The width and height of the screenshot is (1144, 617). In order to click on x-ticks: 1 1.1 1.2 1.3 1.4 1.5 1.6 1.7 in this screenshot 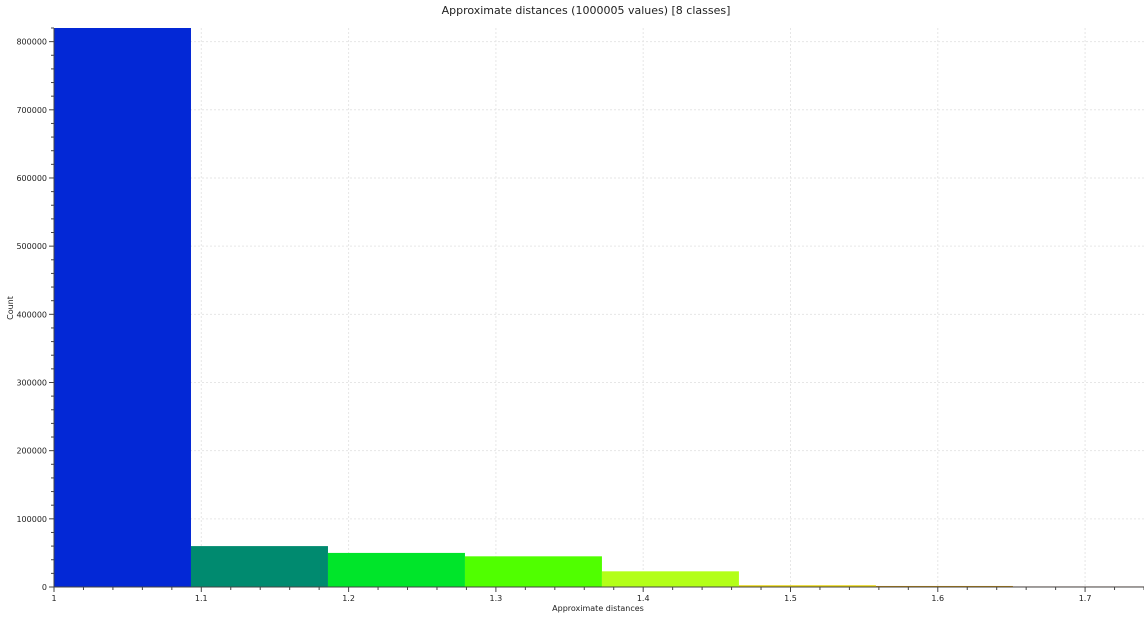, I will do `click(597, 595)`.